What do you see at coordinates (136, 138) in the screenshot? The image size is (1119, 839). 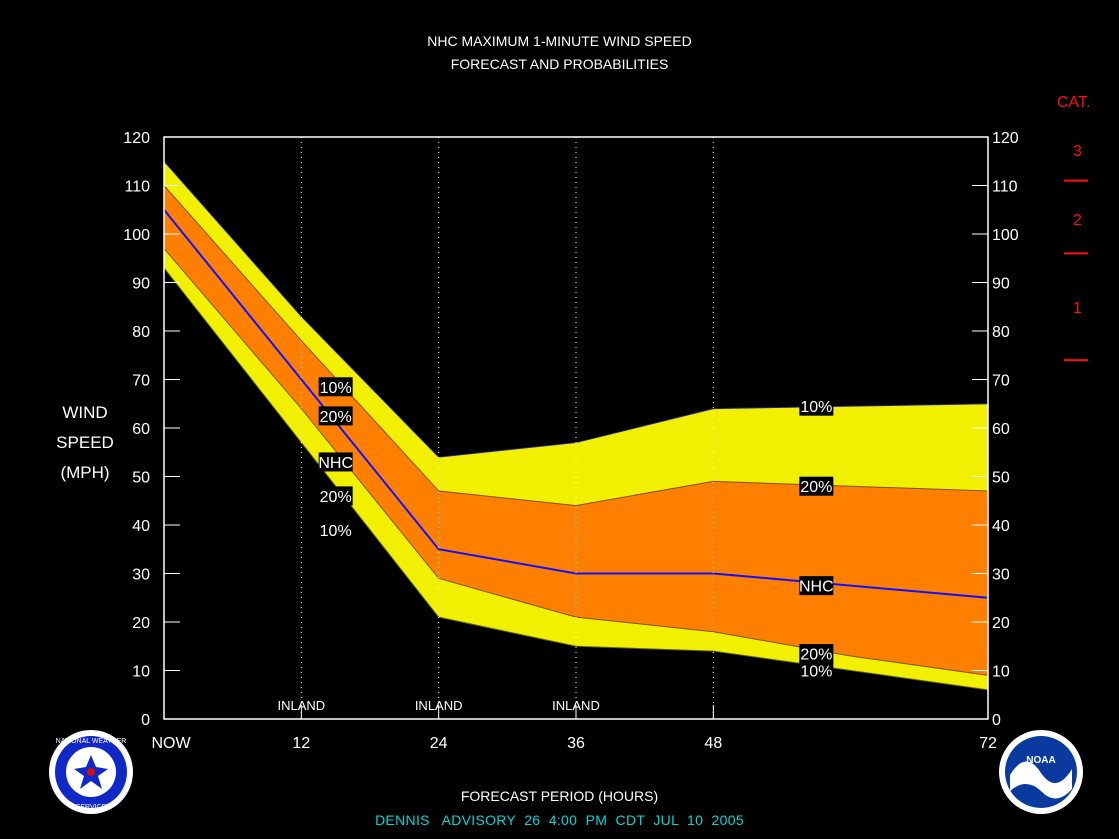 I see `y-tick-label-left: 120` at bounding box center [136, 138].